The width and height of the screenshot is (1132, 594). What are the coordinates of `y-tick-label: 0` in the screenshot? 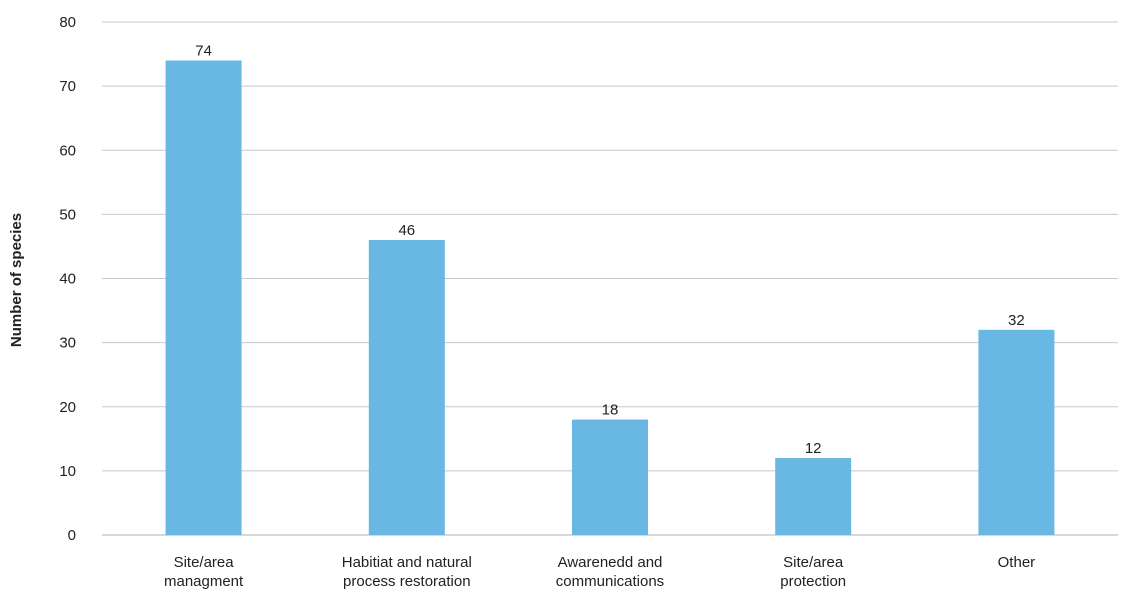 It's located at (72, 535).